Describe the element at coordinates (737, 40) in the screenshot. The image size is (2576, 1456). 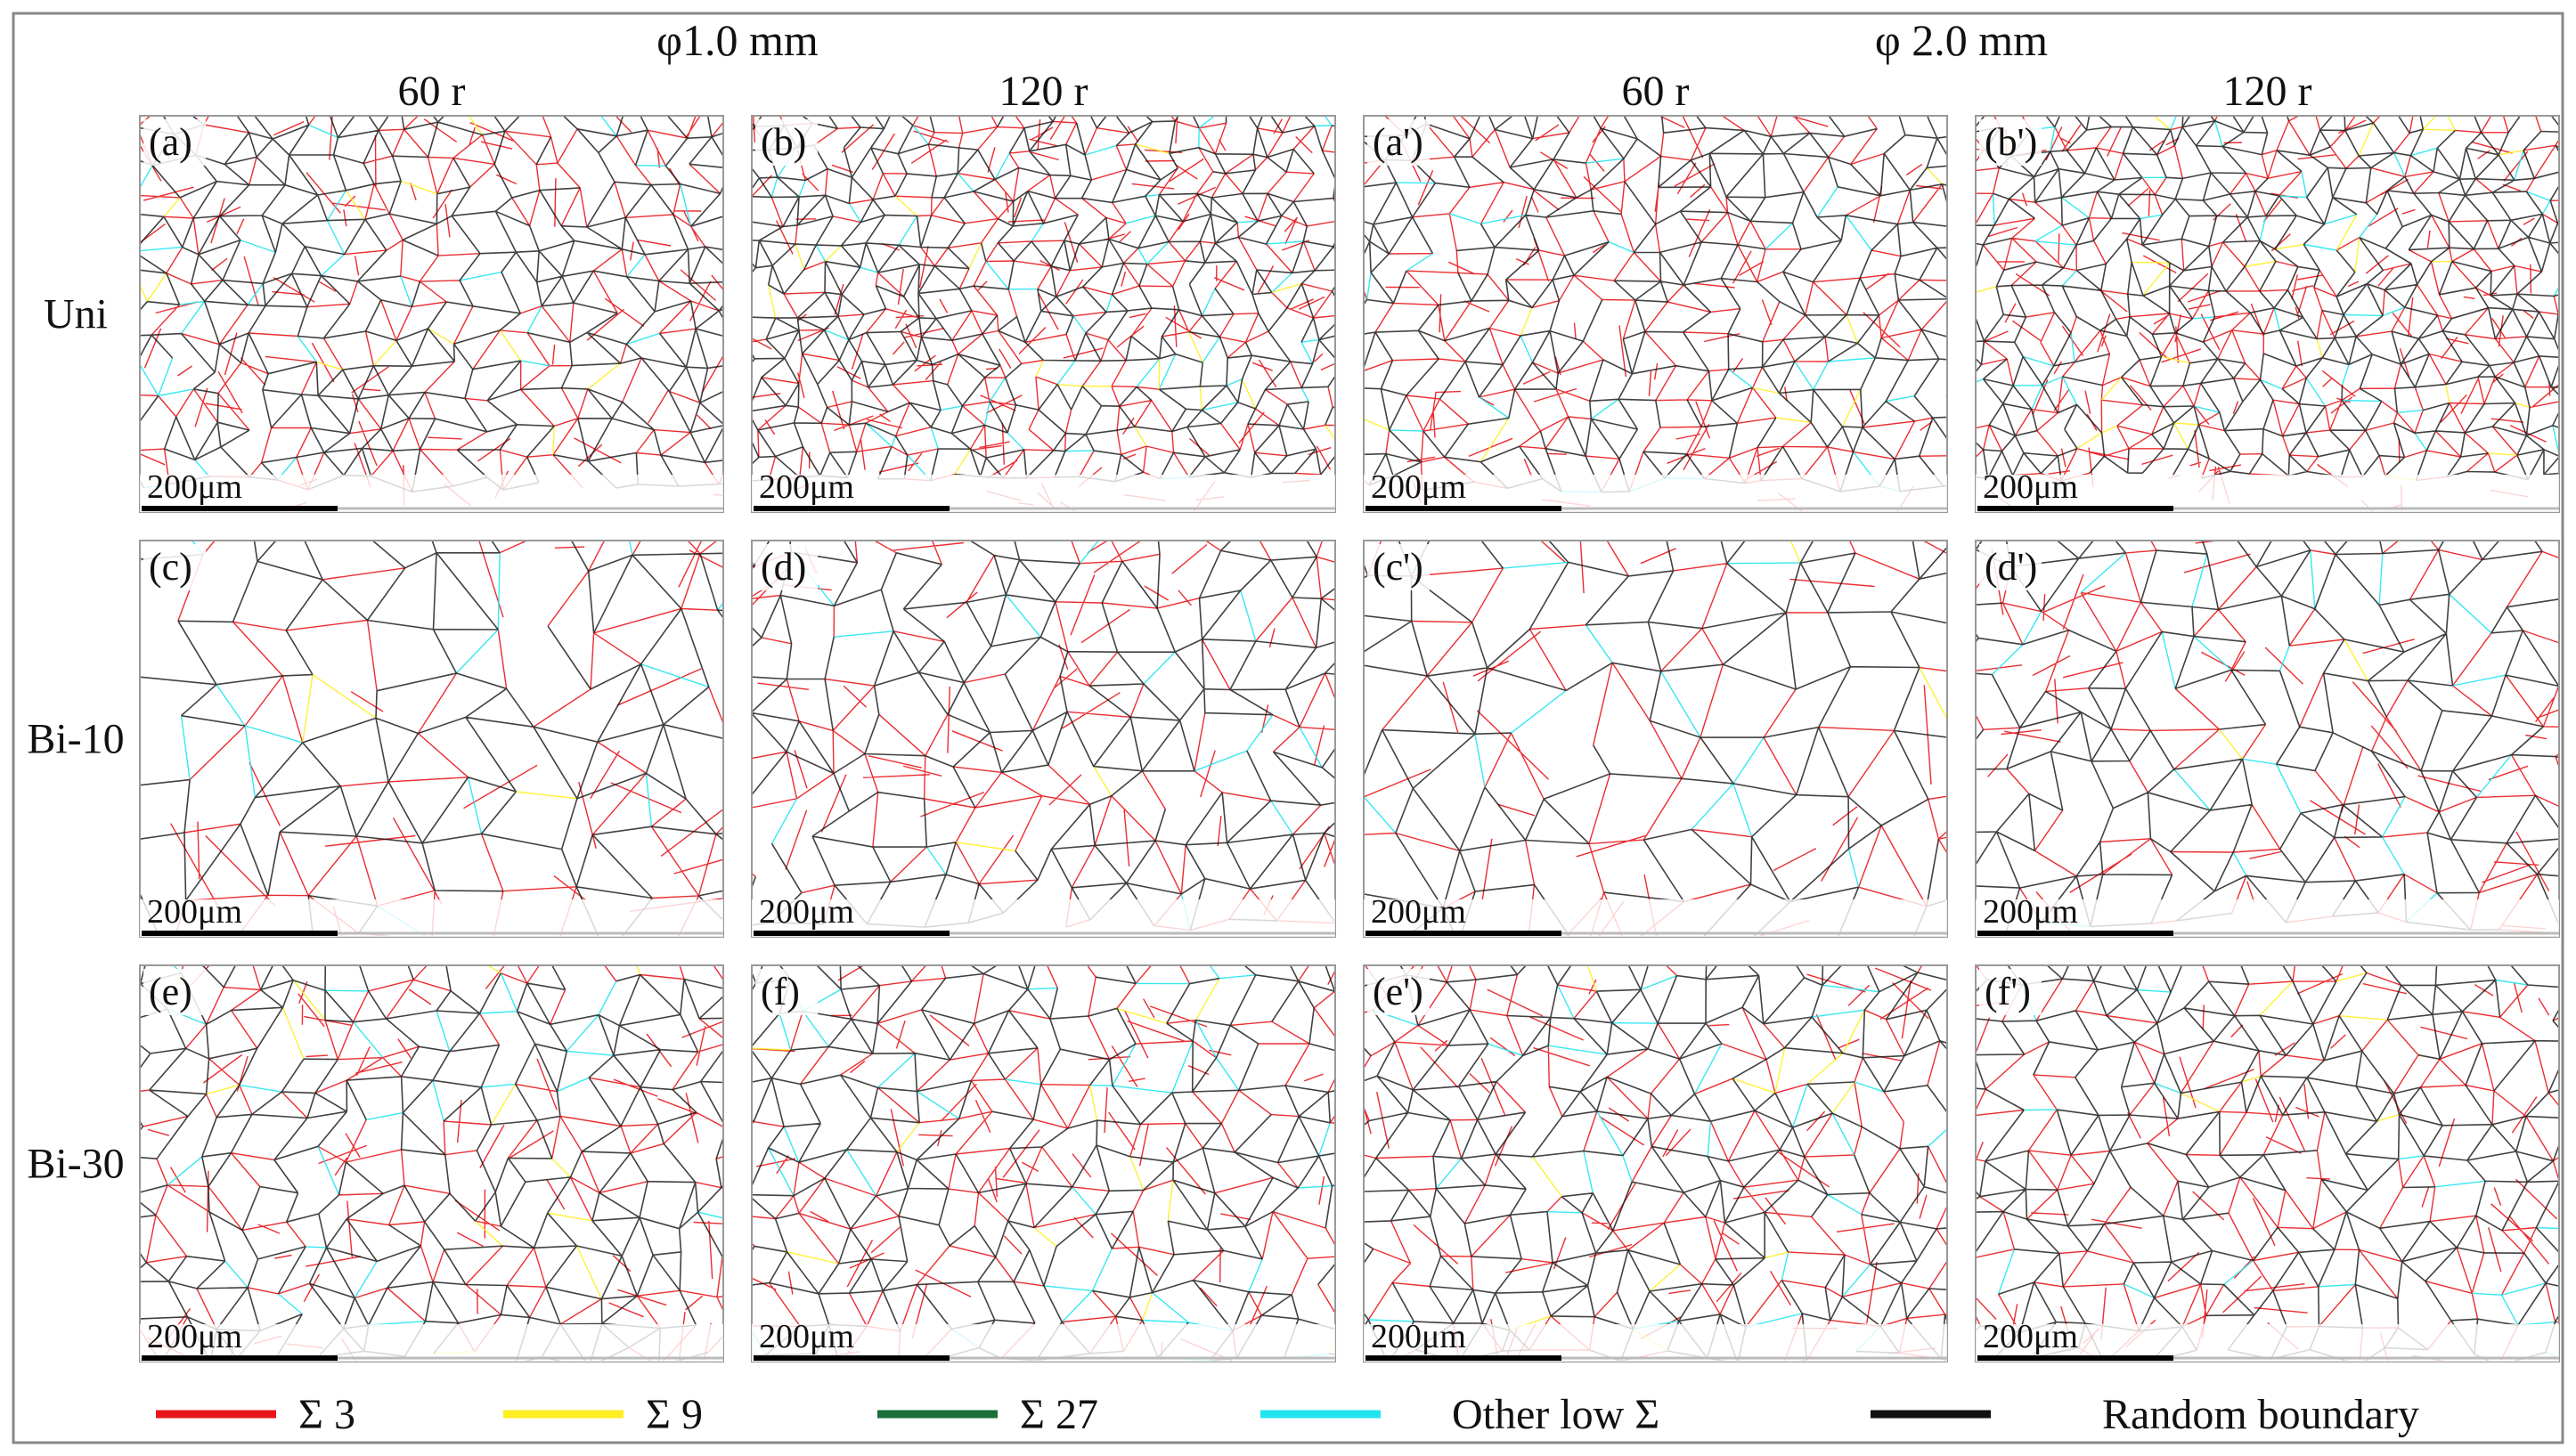
I see `group-header: φ1.0 mm` at that location.